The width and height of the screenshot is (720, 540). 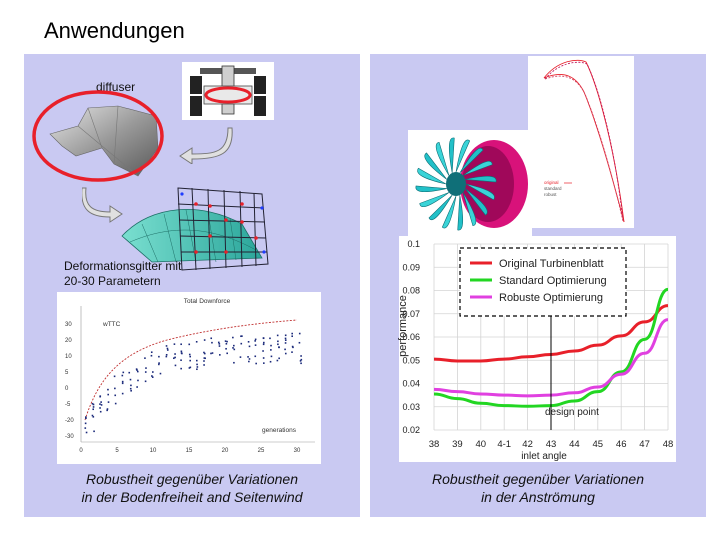 I want to click on mini-y-tick: -5, so click(x=68, y=405).